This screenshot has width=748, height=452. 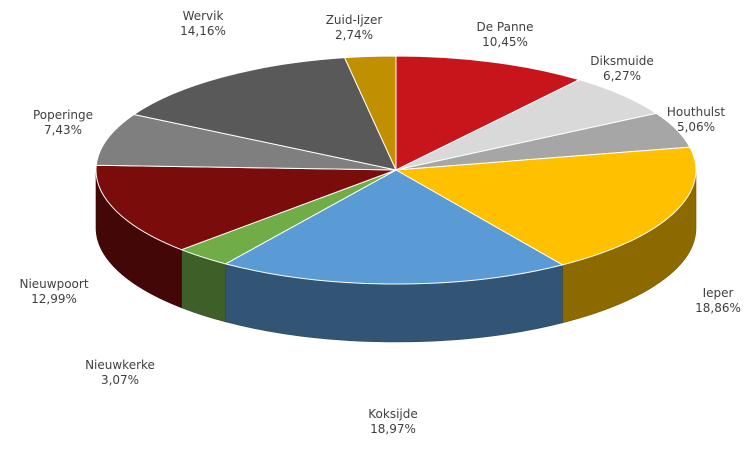 What do you see at coordinates (393, 429) in the screenshot?
I see `slice-label-value: 18,97%` at bounding box center [393, 429].